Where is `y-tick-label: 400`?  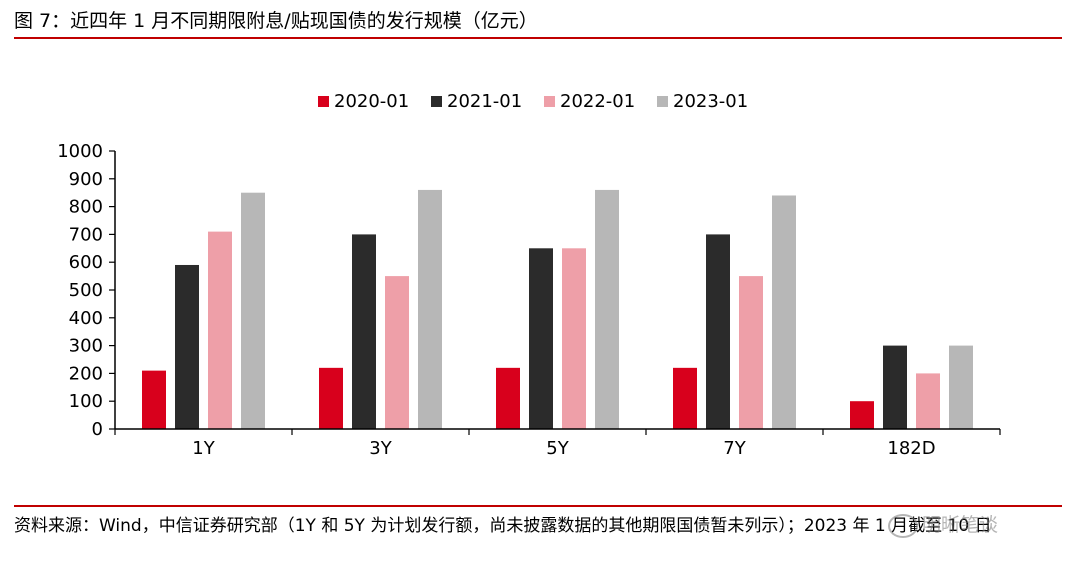 y-tick-label: 400 is located at coordinates (86, 318).